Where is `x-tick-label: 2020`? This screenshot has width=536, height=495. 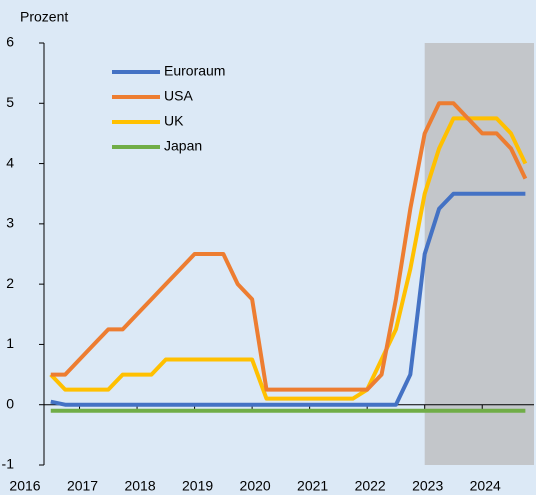 x-tick-label: 2020 is located at coordinates (255, 486).